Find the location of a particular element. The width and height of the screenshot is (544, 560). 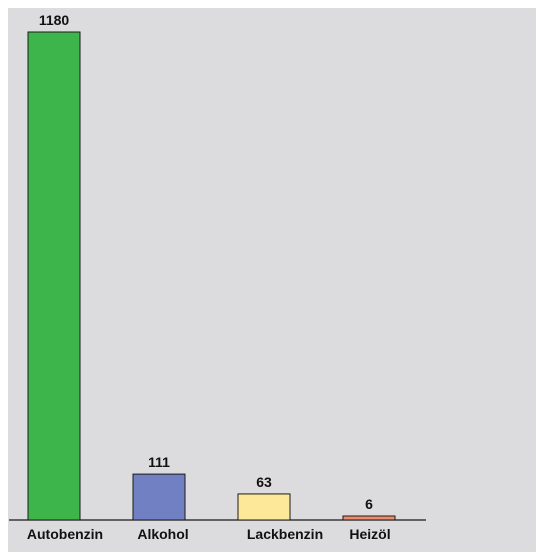

value-label: 111 is located at coordinates (159, 462).